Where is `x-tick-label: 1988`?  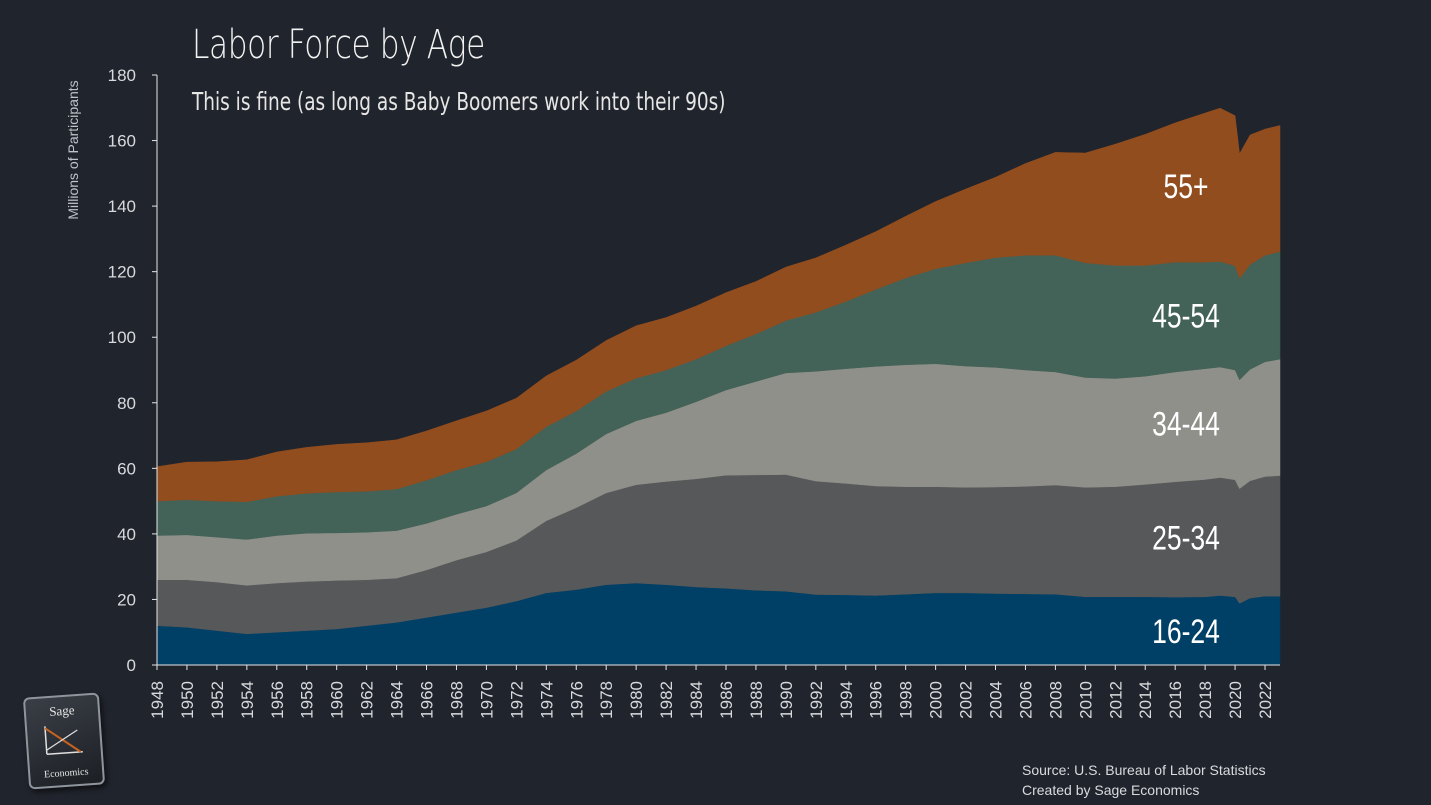
x-tick-label: 1988 is located at coordinates (756, 700).